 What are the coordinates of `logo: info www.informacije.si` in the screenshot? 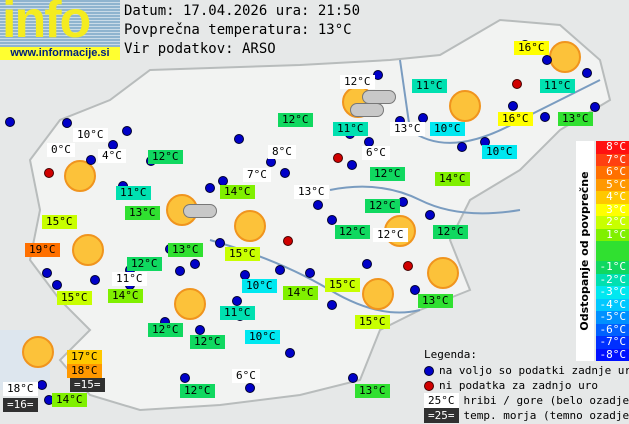 It's located at (60, 30).